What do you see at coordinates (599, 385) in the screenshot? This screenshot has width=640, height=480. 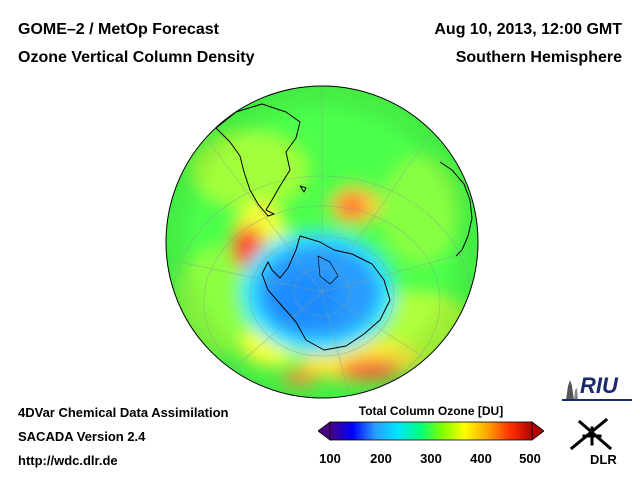 I see `riu-logo-text: RIU` at bounding box center [599, 385].